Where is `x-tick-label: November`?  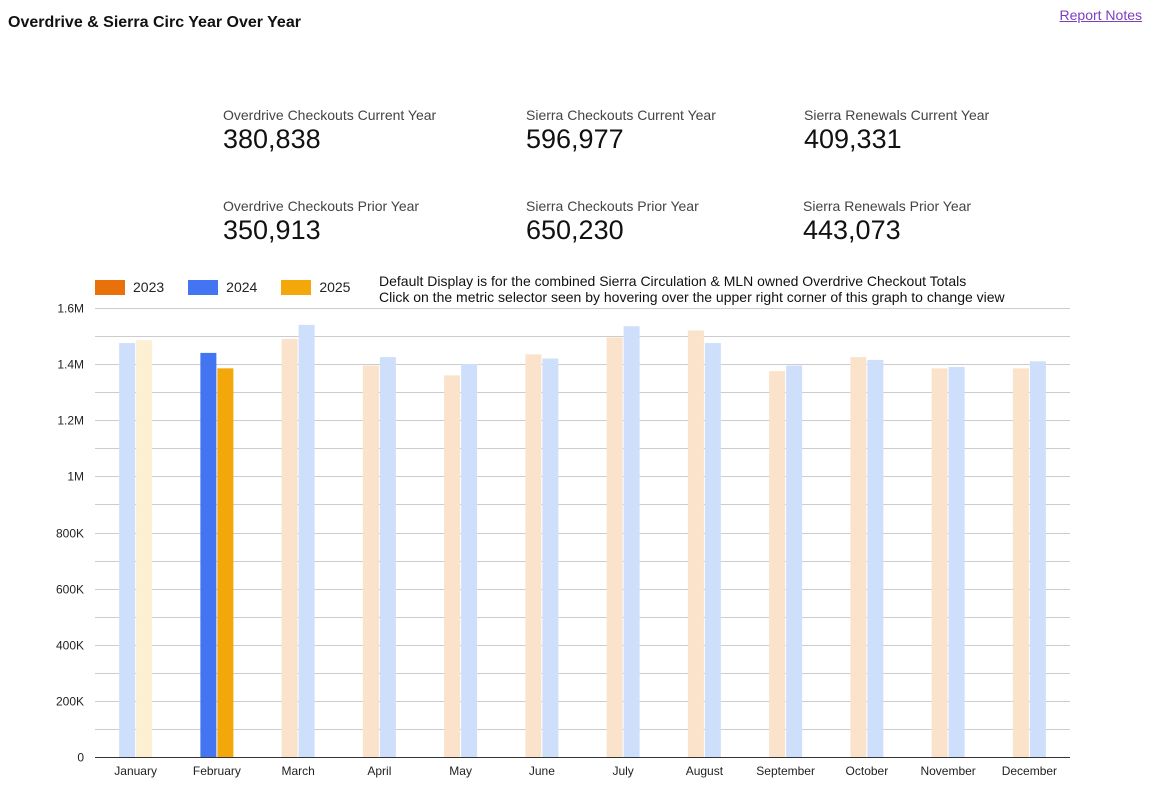
x-tick-label: November is located at coordinates (947, 771).